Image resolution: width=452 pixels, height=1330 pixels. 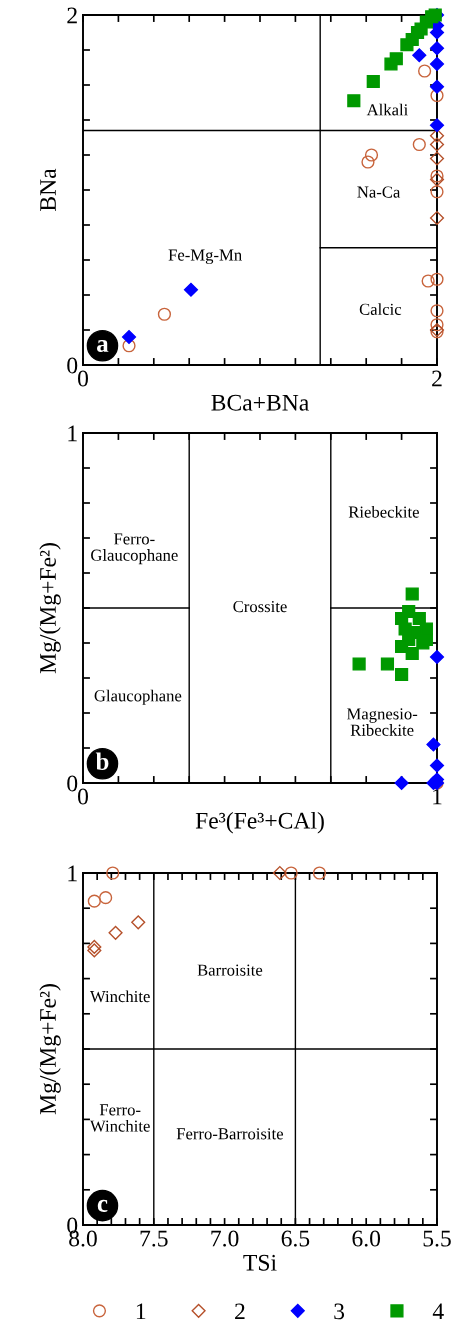 I want to click on x-tick-label: 5.5, so click(x=437, y=1238).